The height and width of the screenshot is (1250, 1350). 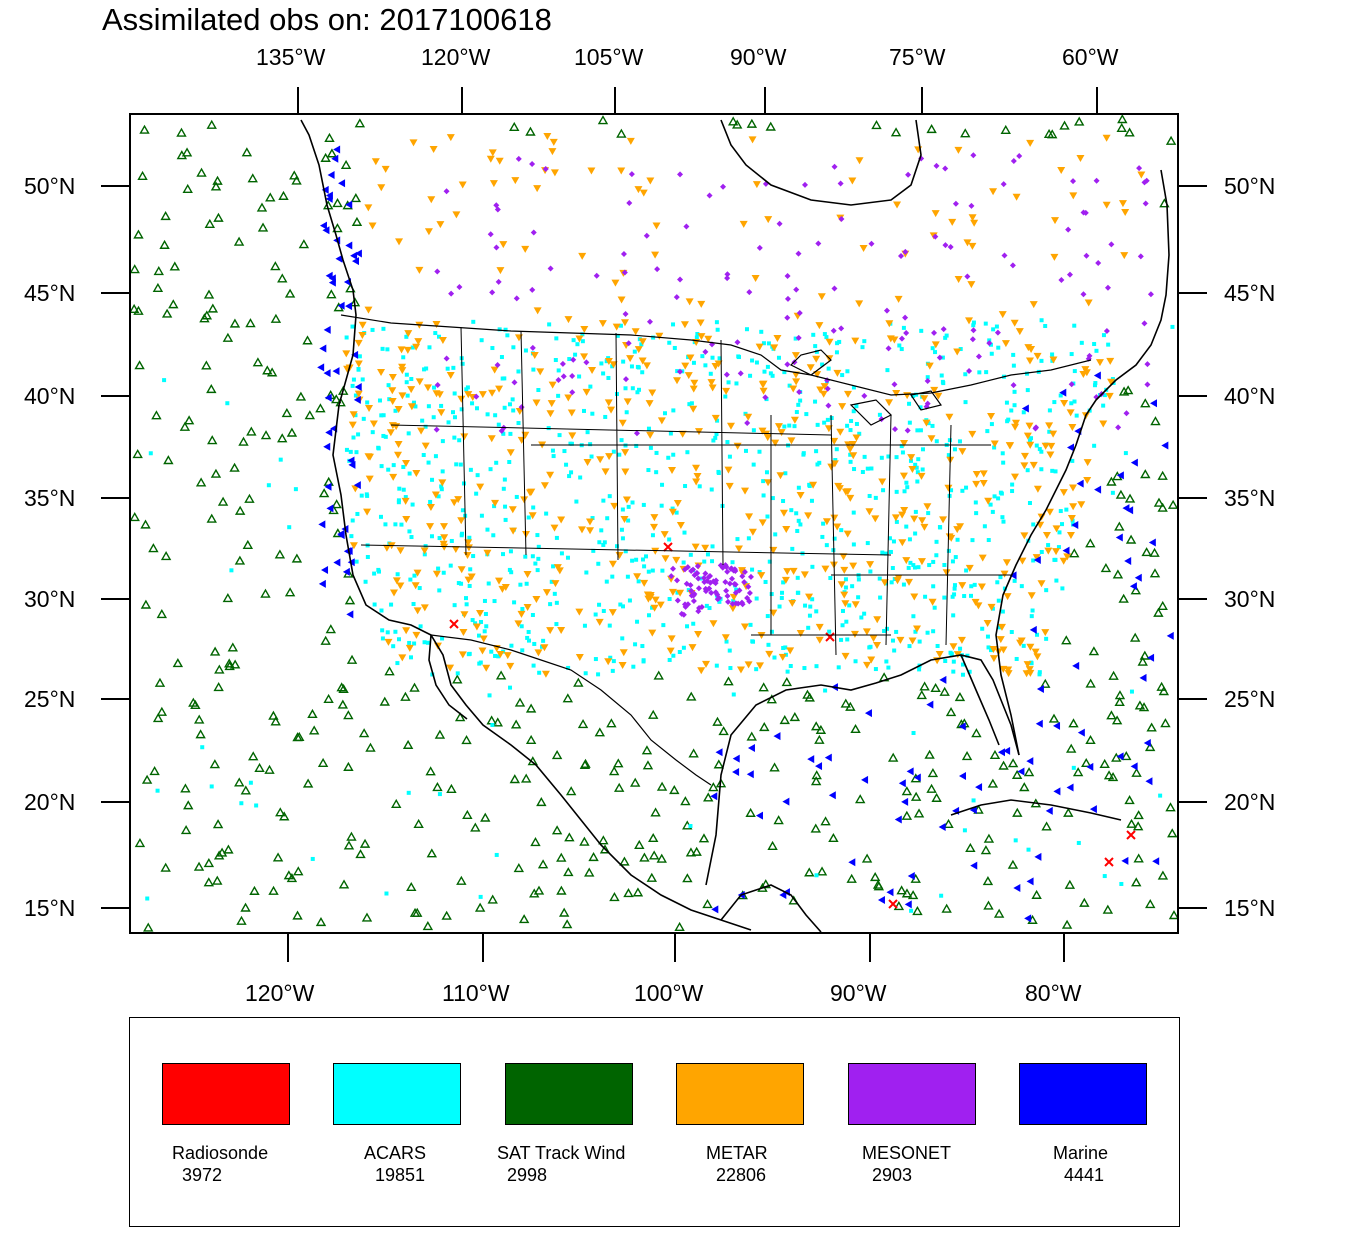 What do you see at coordinates (830, 637) in the screenshot?
I see `radiosonde-marker` at bounding box center [830, 637].